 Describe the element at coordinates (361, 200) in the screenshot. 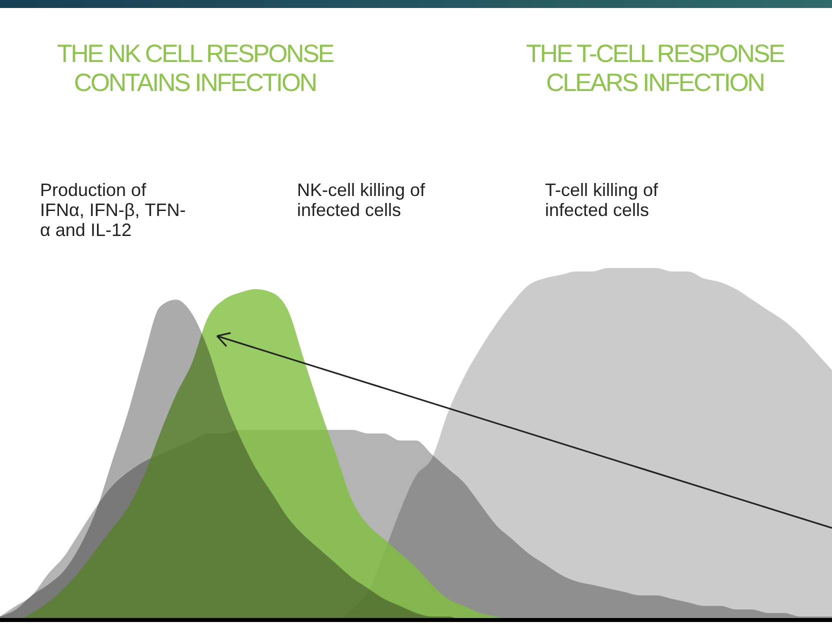

I see `text: NK-cell killing of infected cells` at that location.